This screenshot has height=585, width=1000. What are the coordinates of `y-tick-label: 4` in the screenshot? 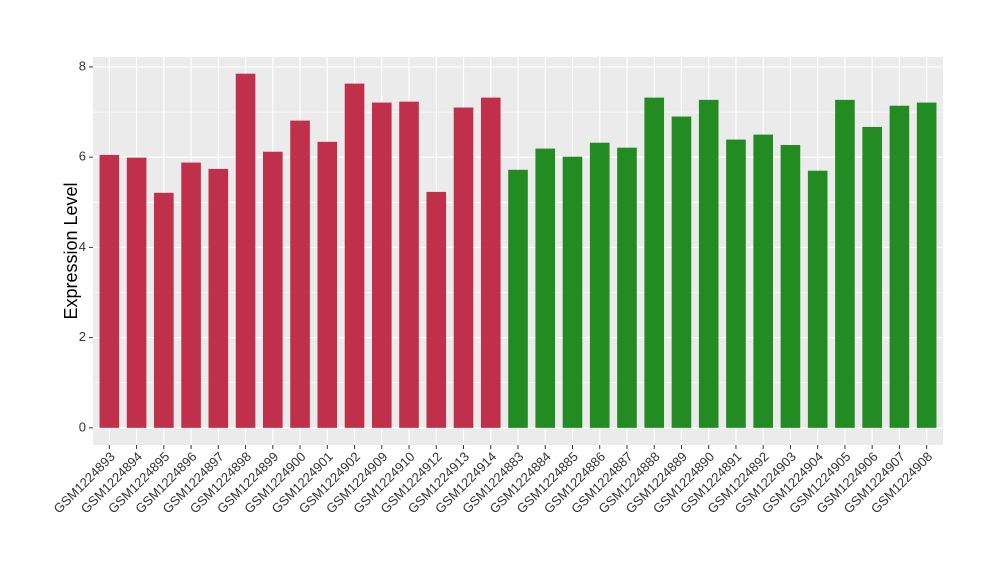 It's located at (82, 246).